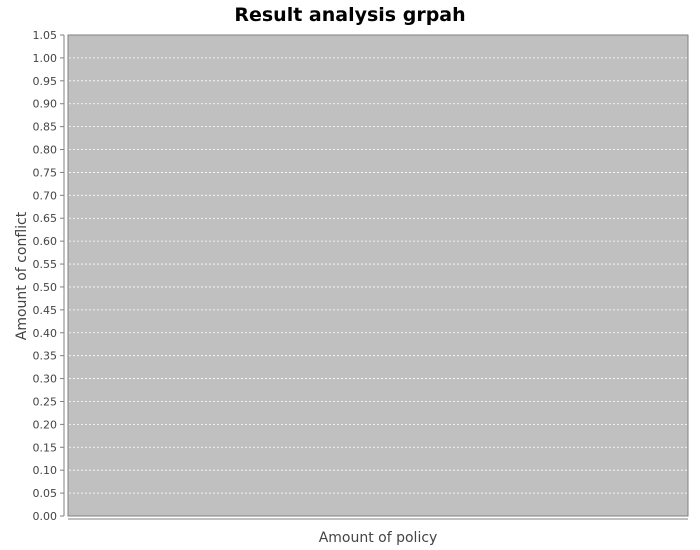 Image resolution: width=700 pixels, height=550 pixels. I want to click on y-tick-label: 0.05, so click(45, 493).